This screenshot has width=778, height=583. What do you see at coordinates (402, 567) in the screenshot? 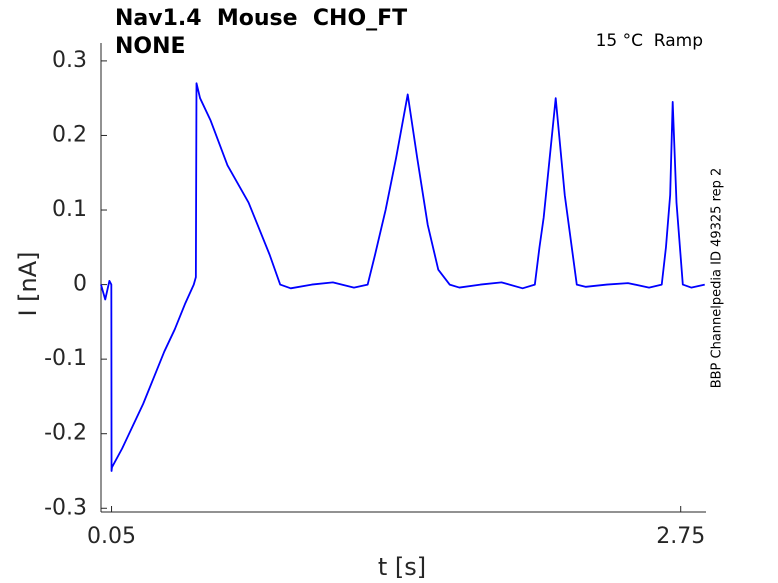
I see `x-axis-label: t [s]` at bounding box center [402, 567].